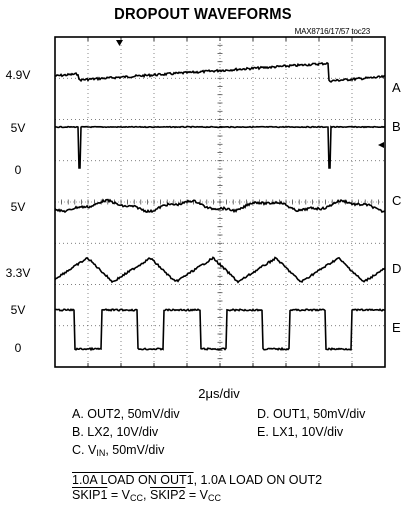 The width and height of the screenshot is (406, 525). I want to click on trace-label-c: C, so click(396, 200).